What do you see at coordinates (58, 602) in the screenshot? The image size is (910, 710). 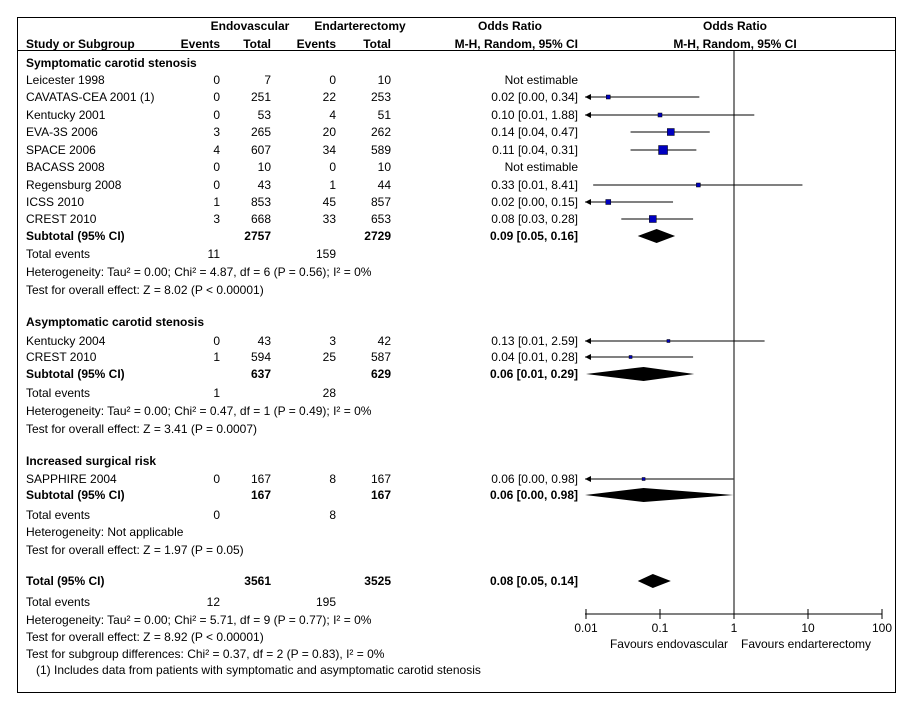 I see `overall-total-events-label: Total events` at bounding box center [58, 602].